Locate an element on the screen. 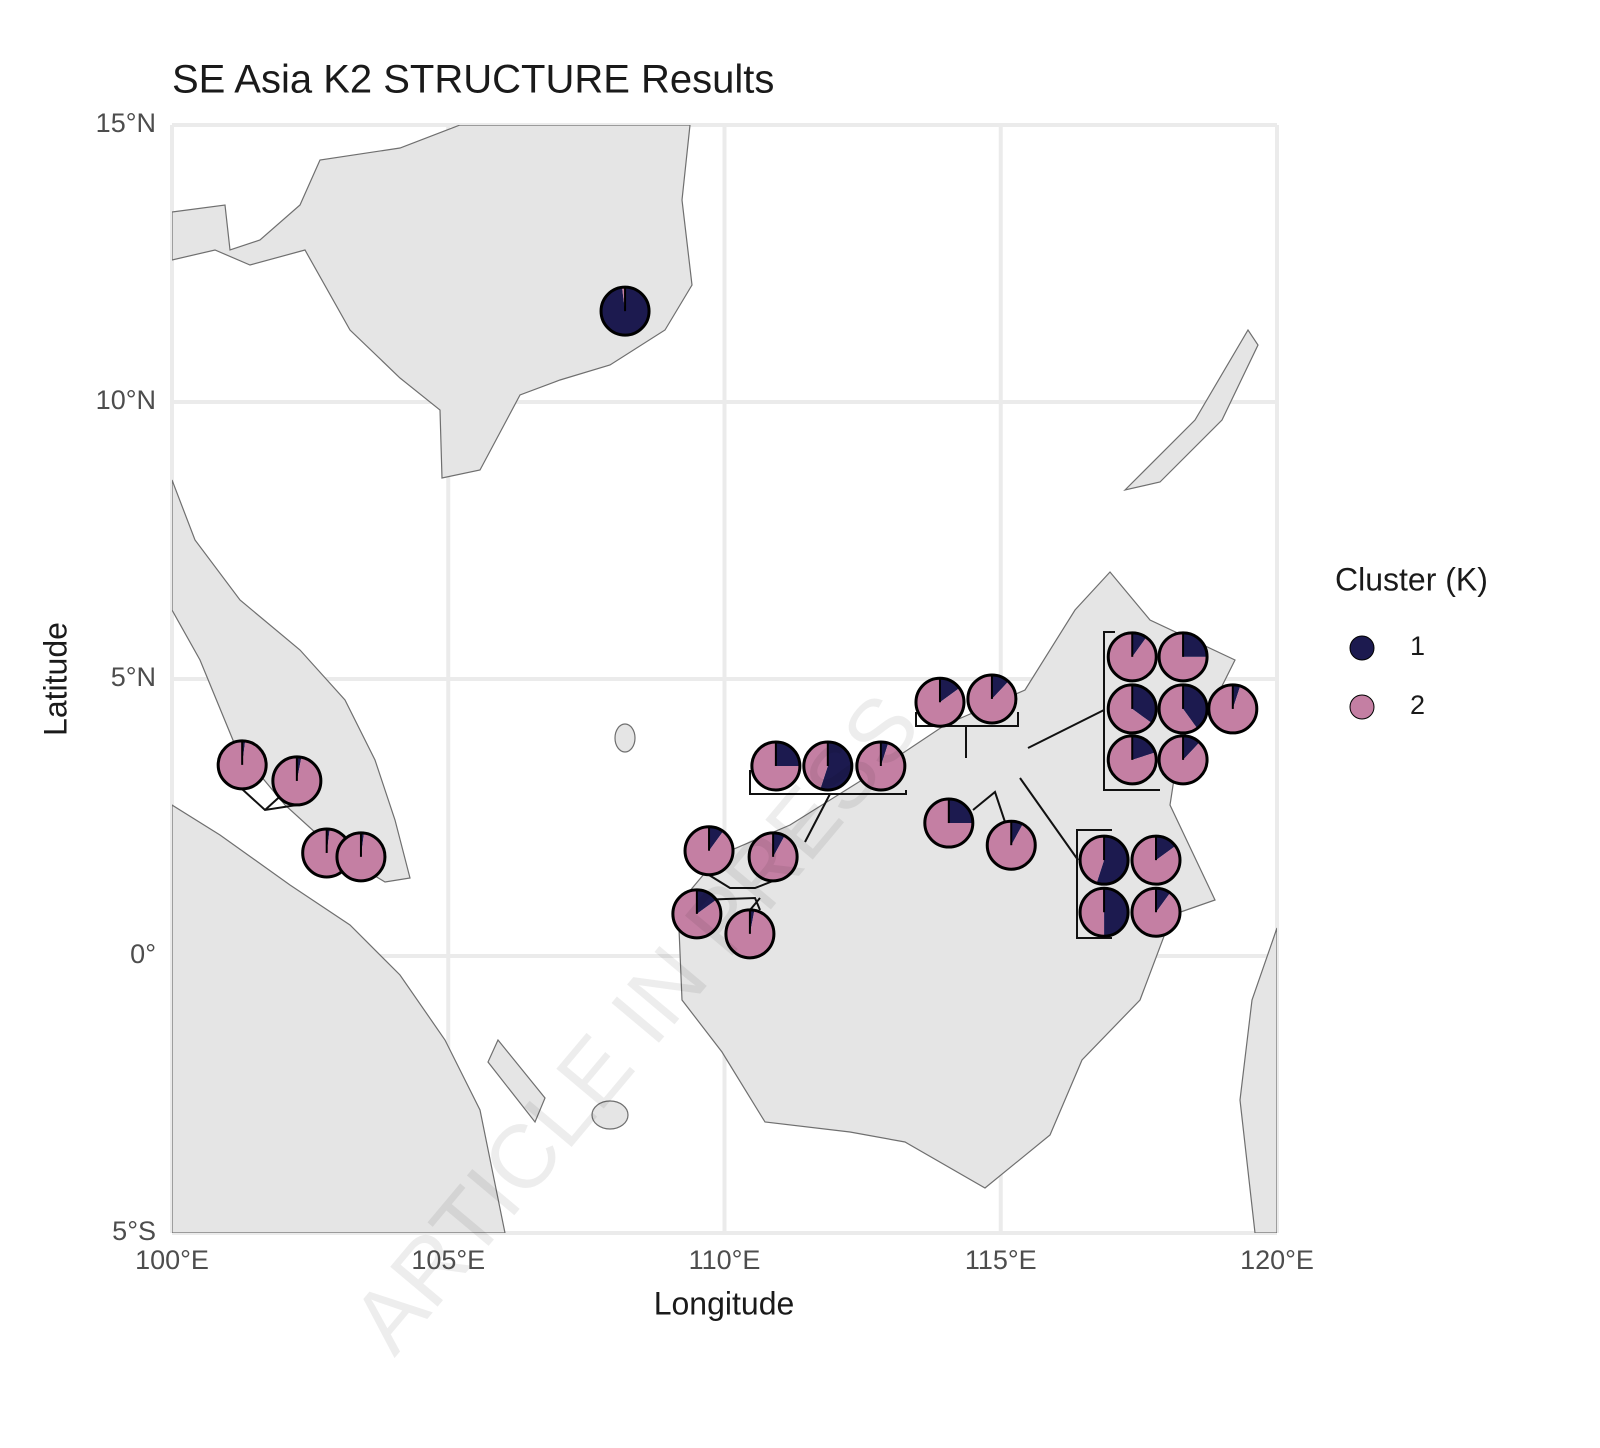 Image resolution: width=1600 pixels, height=1448 pixels. land-natuna is located at coordinates (625, 738).